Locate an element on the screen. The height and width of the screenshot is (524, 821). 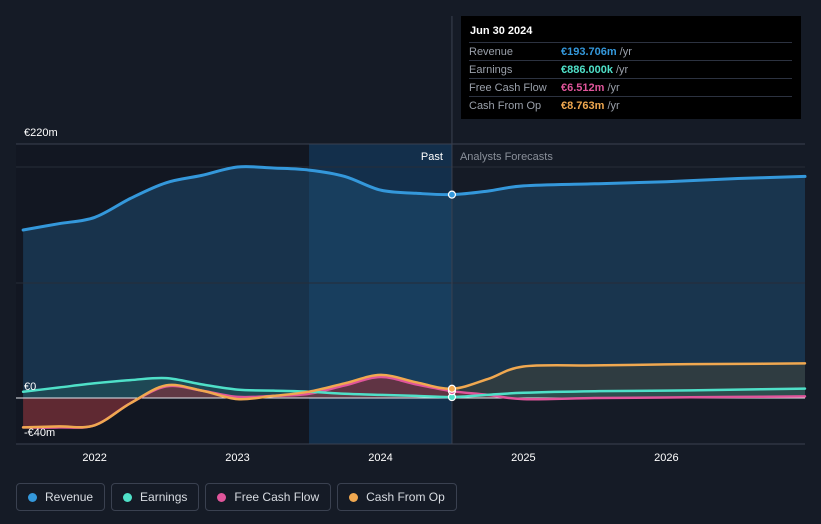
series-line-cash-from-op is located at coordinates (414, 395).